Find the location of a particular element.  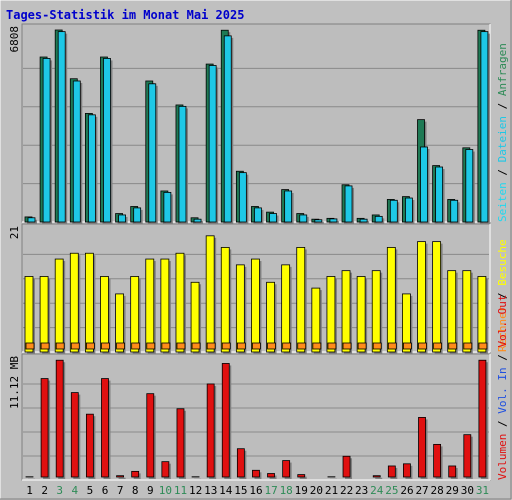

day-label: 2 is located at coordinates (44, 490).